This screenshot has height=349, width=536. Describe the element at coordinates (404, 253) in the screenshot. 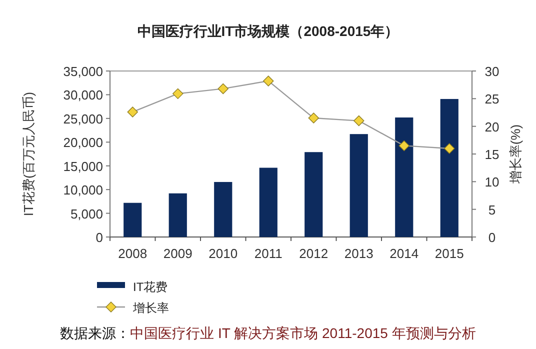

I see `x-tick-label: 2014` at that location.